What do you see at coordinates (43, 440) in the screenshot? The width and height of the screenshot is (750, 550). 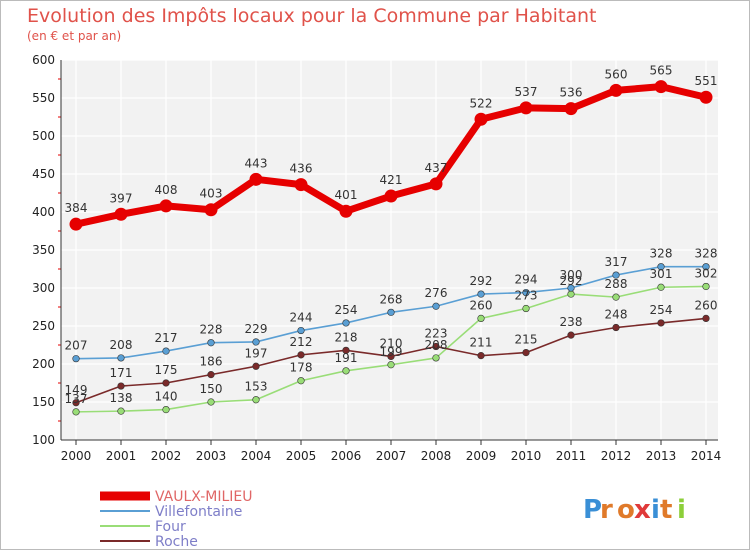 I see `y-tick-label: 100` at bounding box center [43, 440].